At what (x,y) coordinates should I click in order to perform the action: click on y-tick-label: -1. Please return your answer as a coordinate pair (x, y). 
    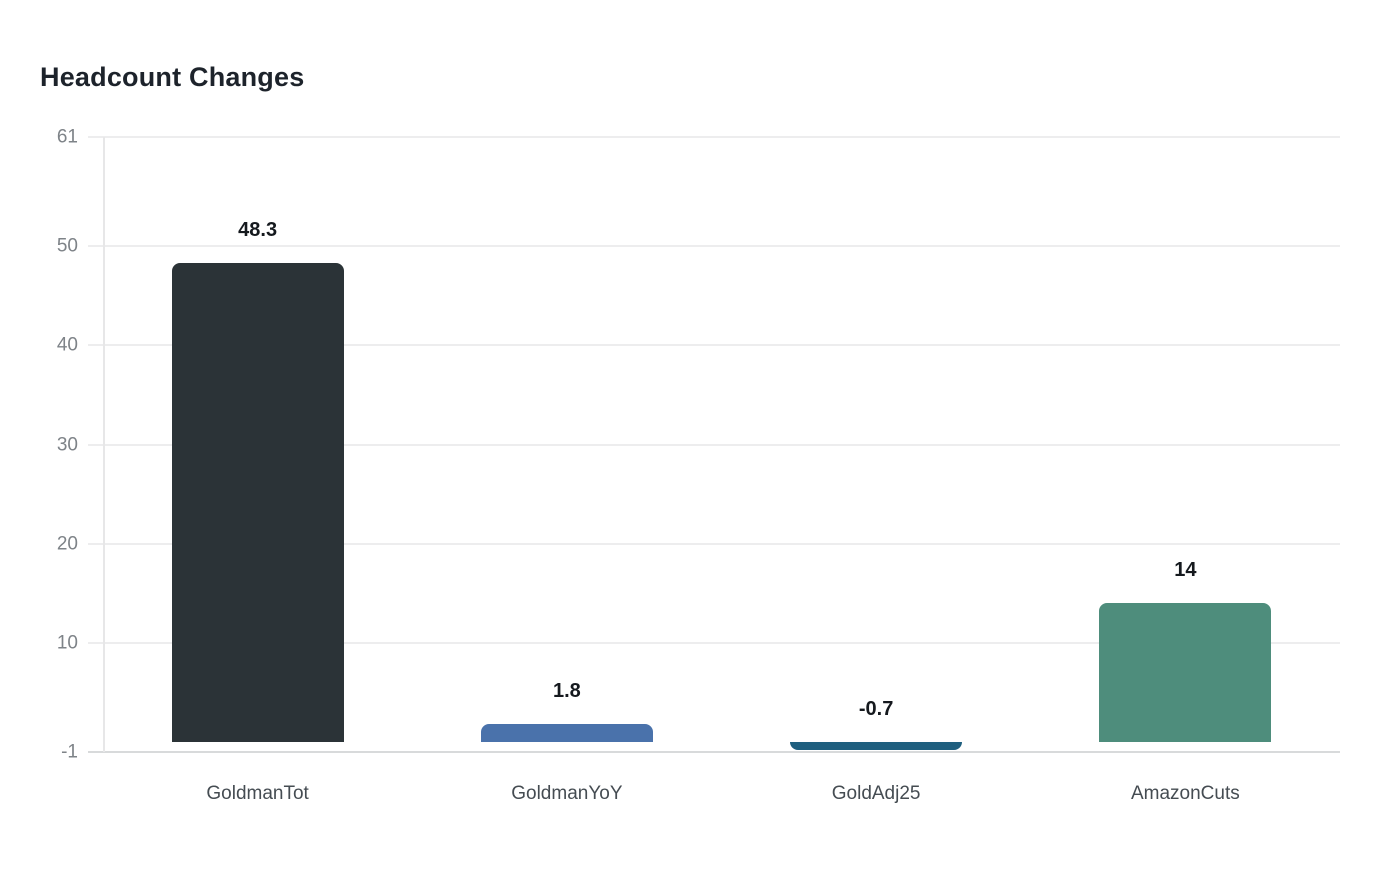
    Looking at the image, I should click on (69, 752).